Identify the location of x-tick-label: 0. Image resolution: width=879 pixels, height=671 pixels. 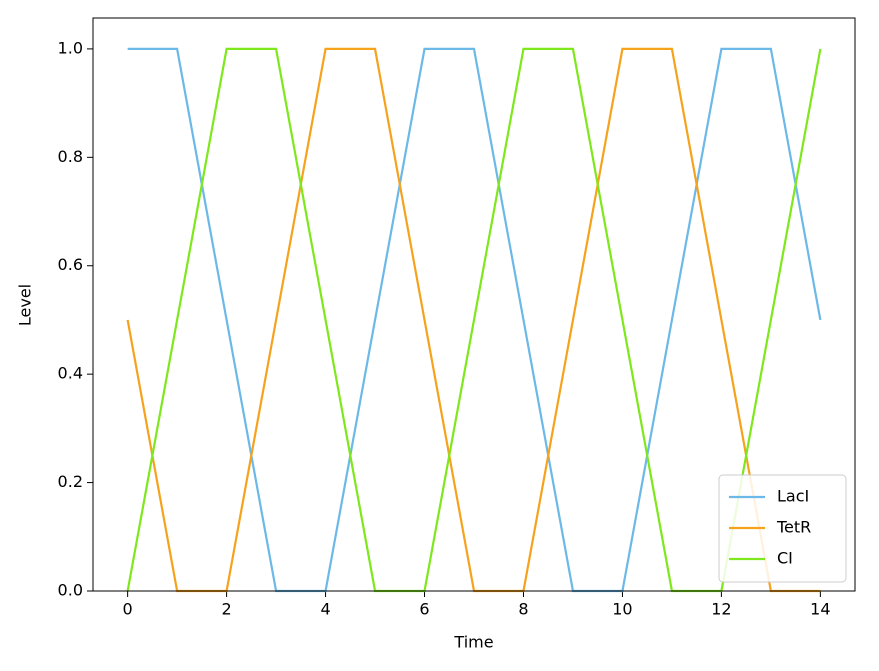
(128, 609).